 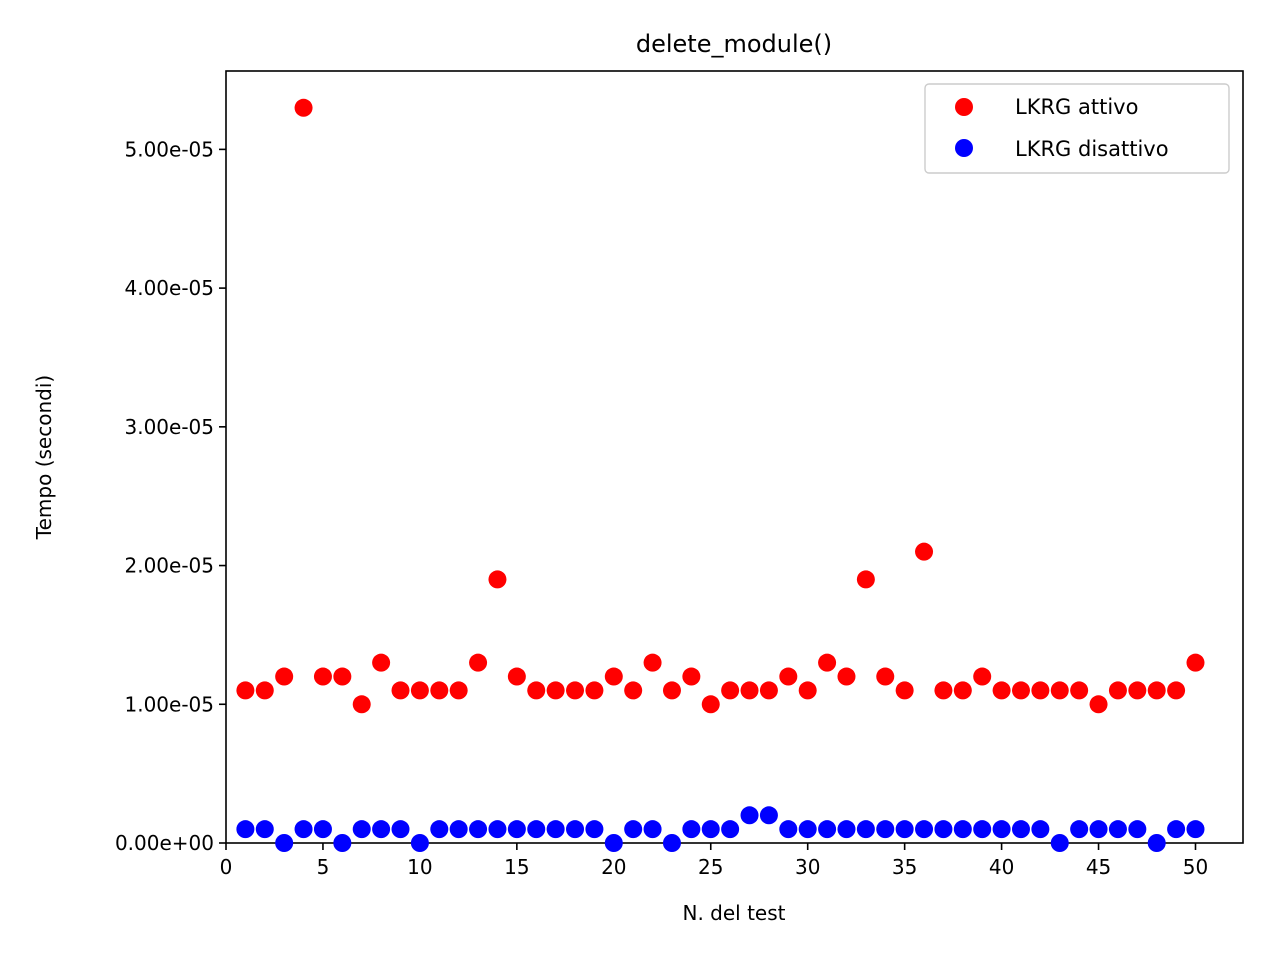 I want to click on series-lkrg-disattivo, so click(x=720, y=829).